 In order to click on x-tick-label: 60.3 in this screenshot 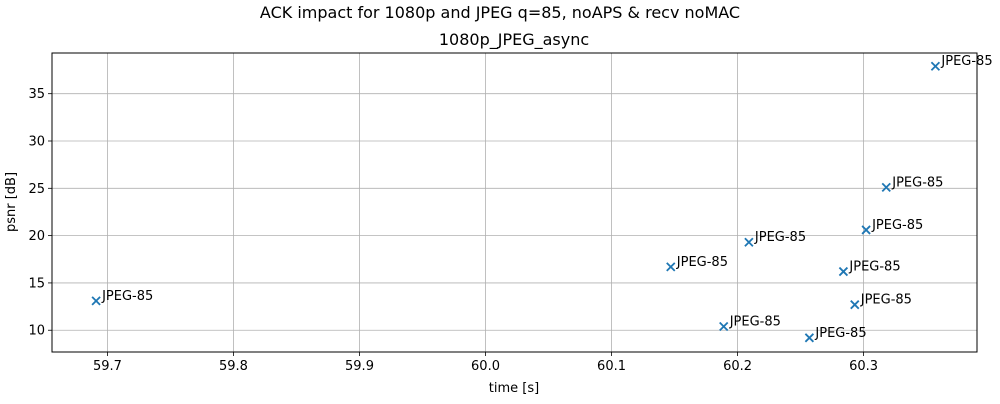, I will do `click(863, 366)`.